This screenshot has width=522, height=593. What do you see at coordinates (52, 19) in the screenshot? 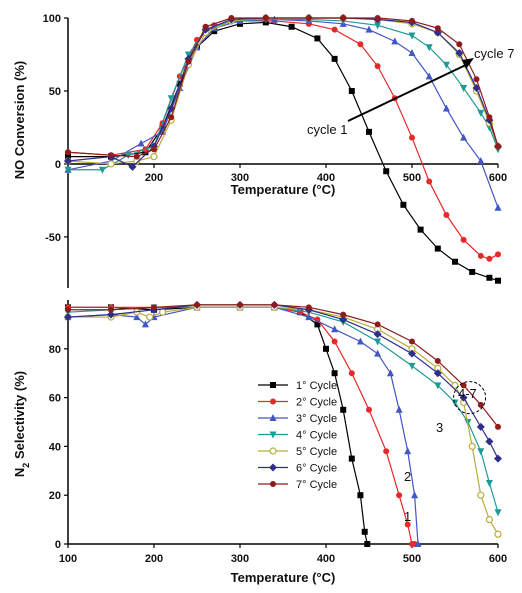
I see `top-y-tick-label: 100` at bounding box center [52, 19].